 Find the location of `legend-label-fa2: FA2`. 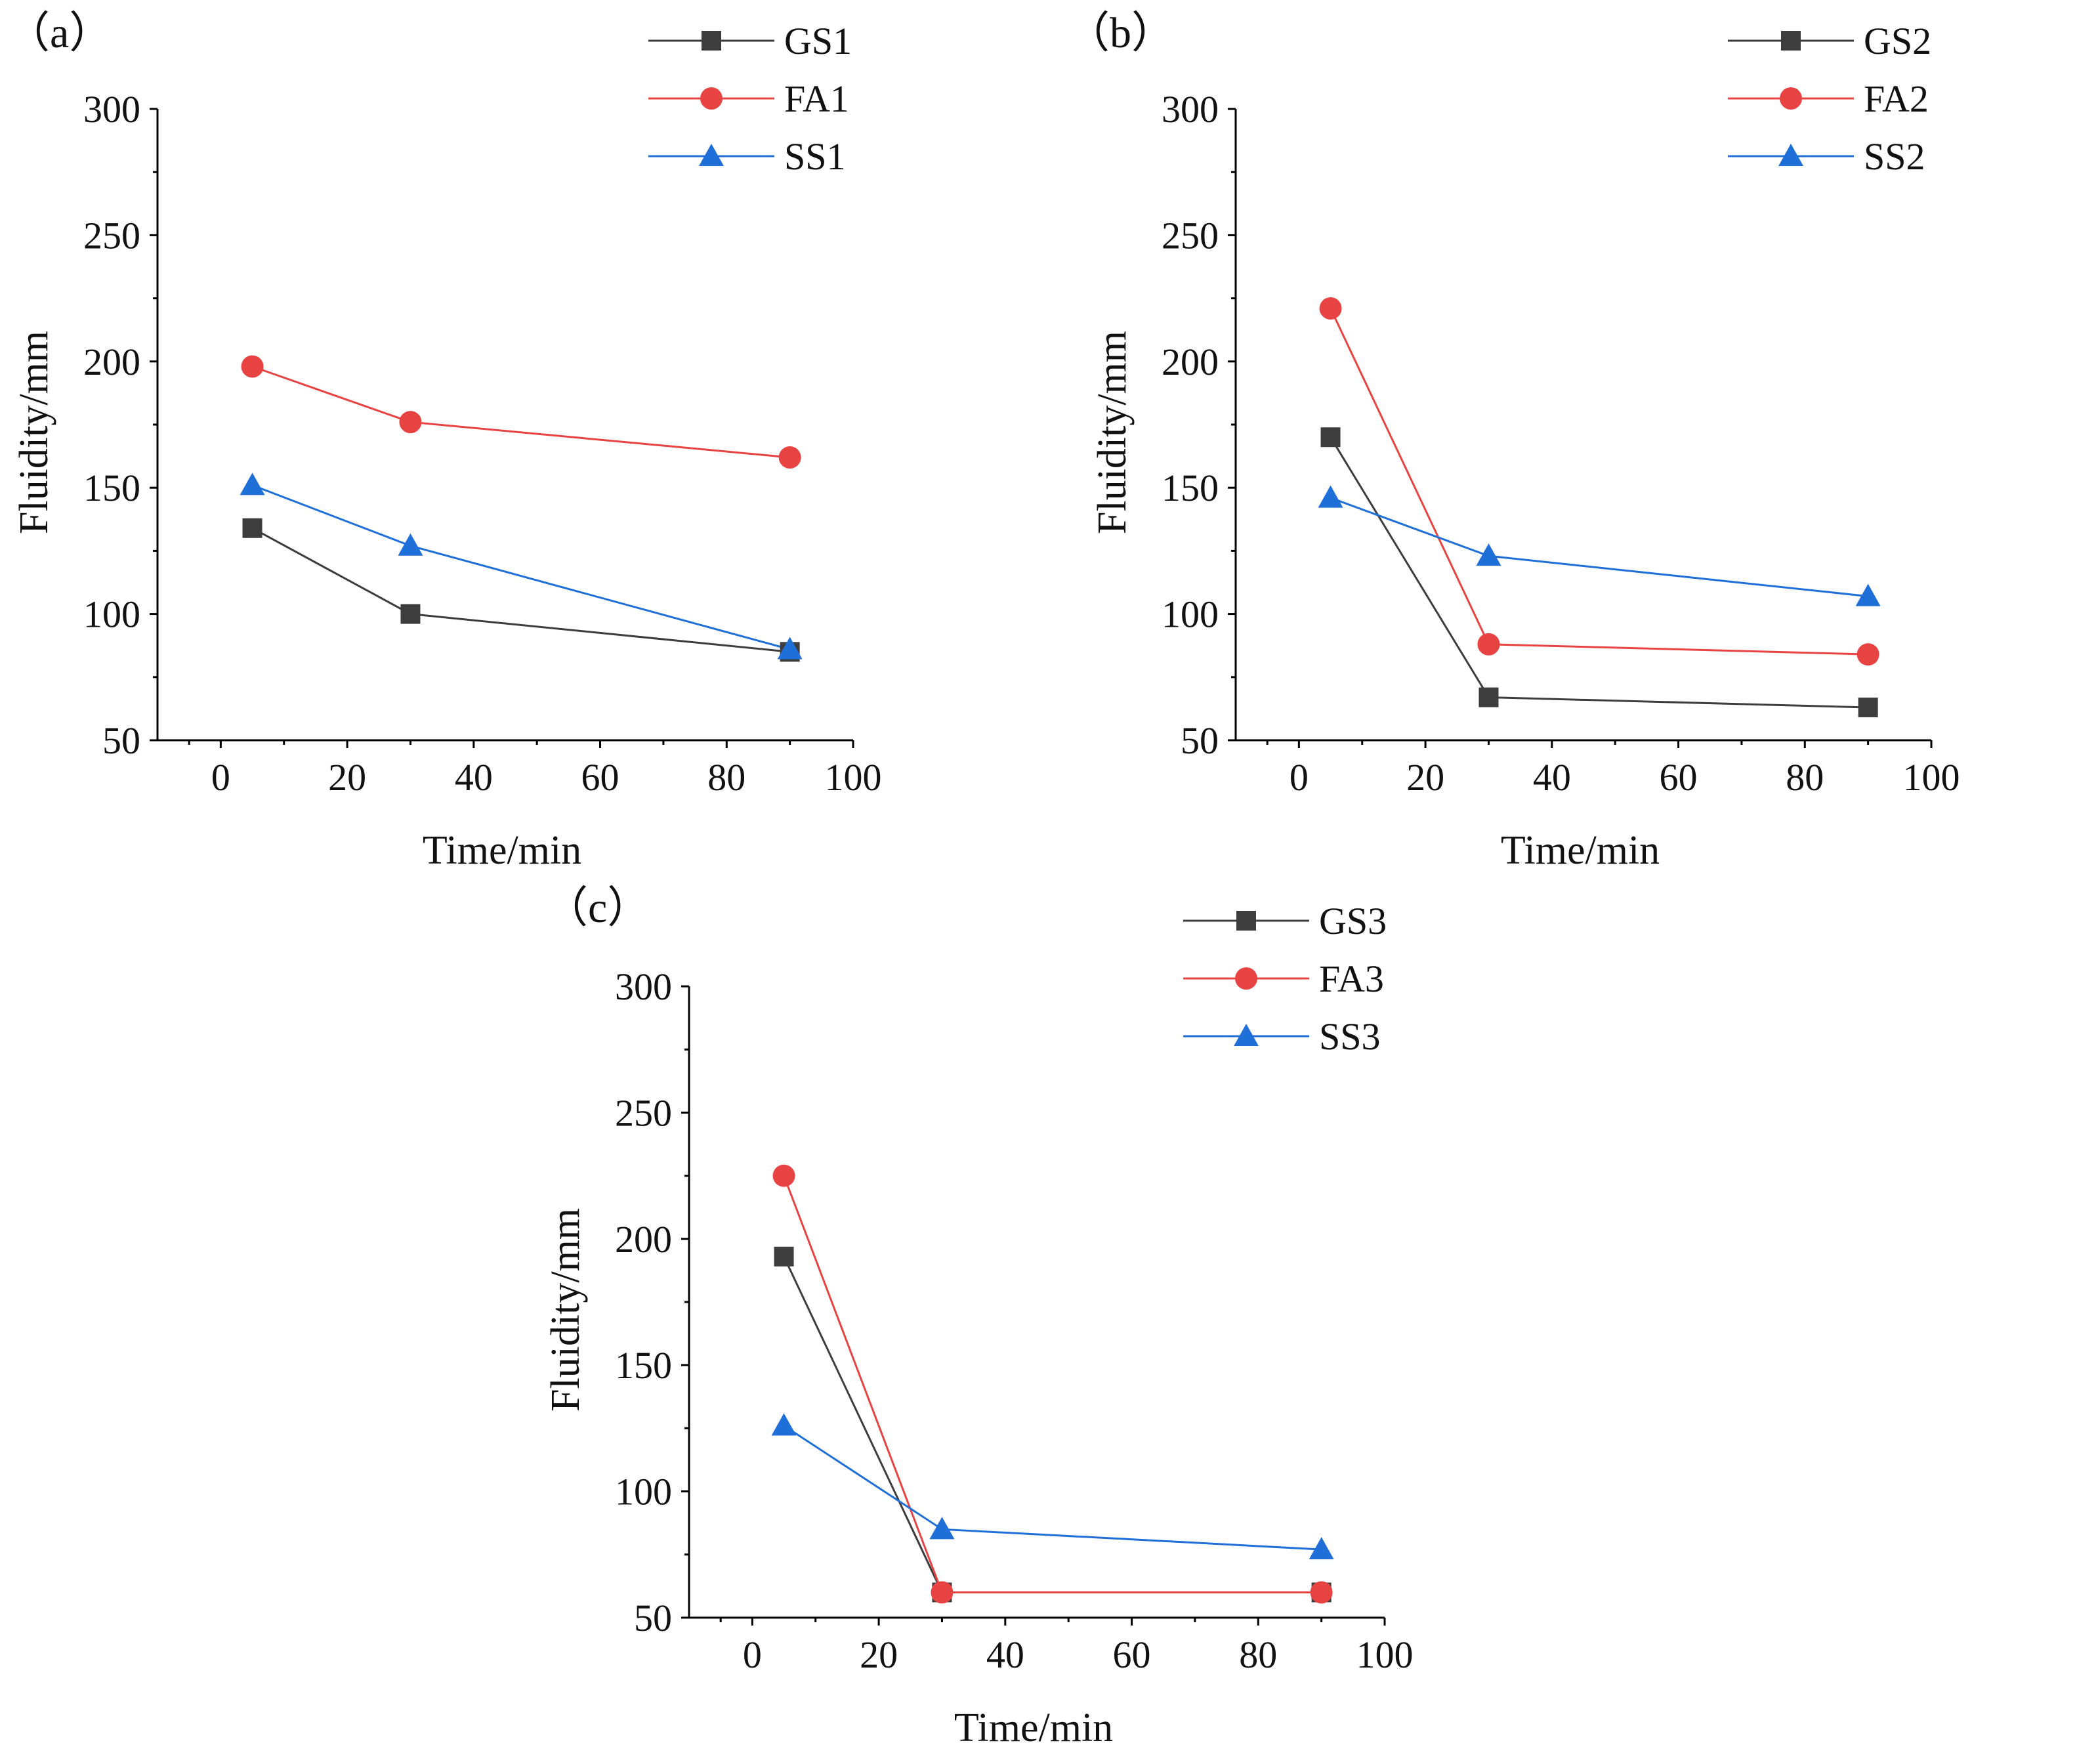

legend-label-fa2: FA2 is located at coordinates (1896, 98).